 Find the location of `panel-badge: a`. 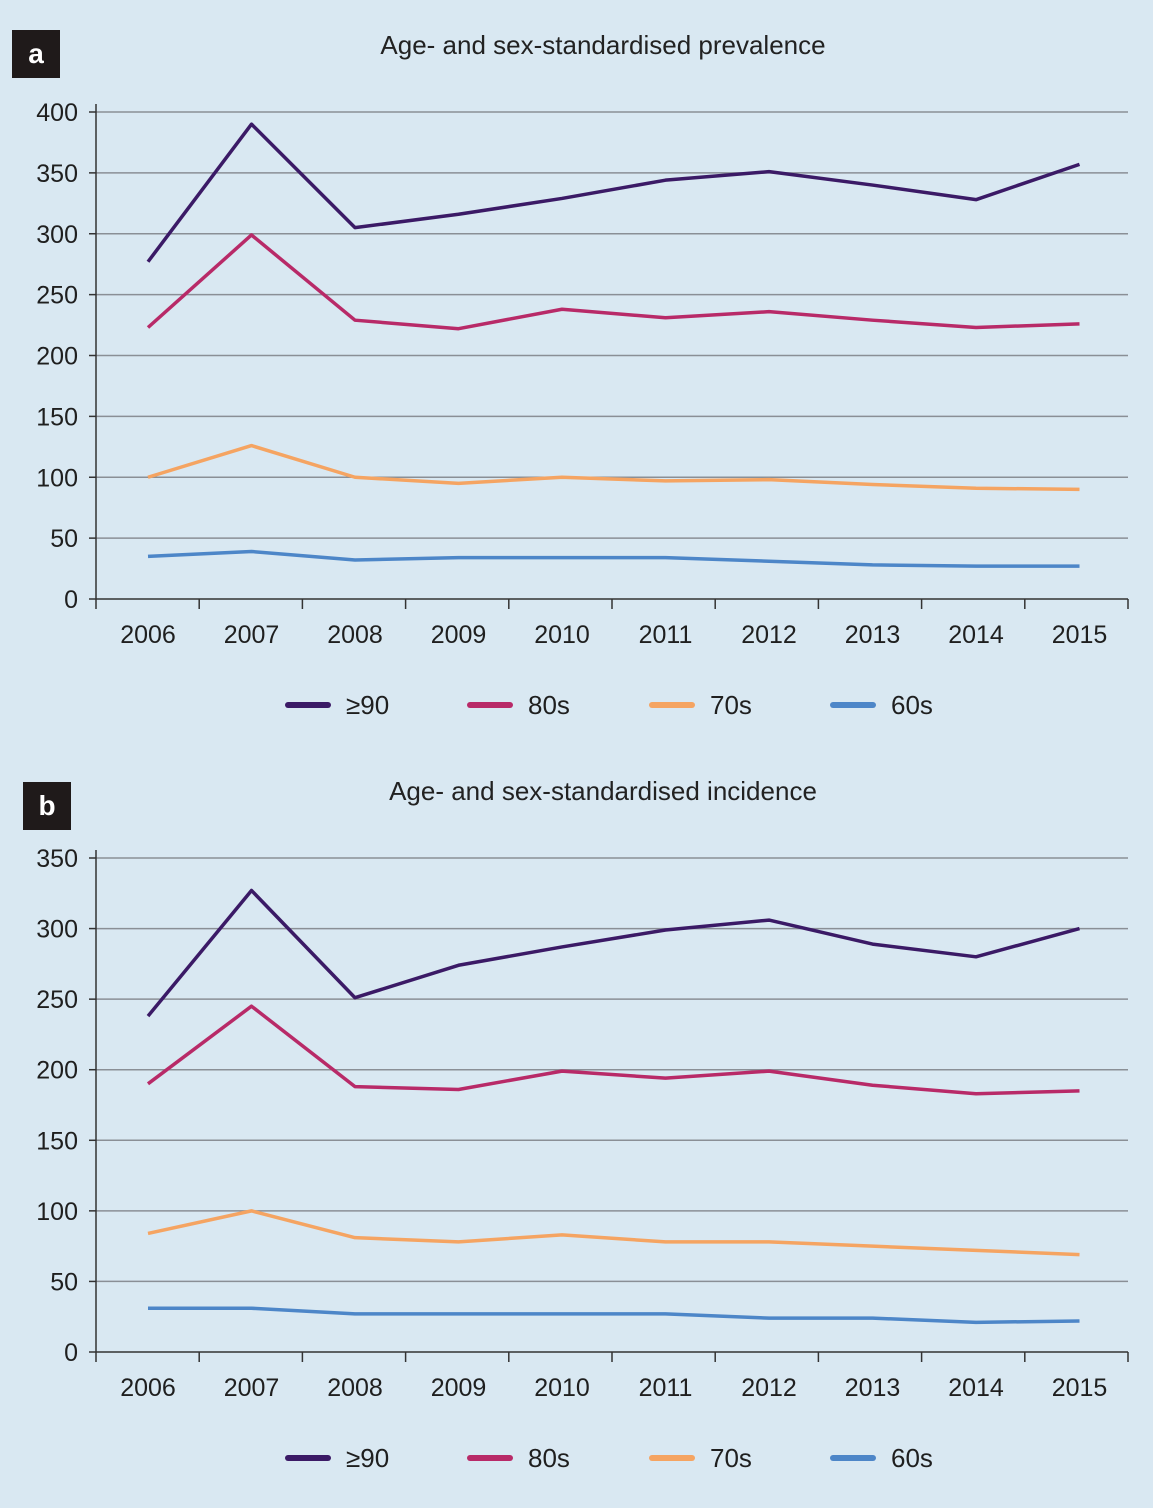

panel-badge: a is located at coordinates (36, 54).